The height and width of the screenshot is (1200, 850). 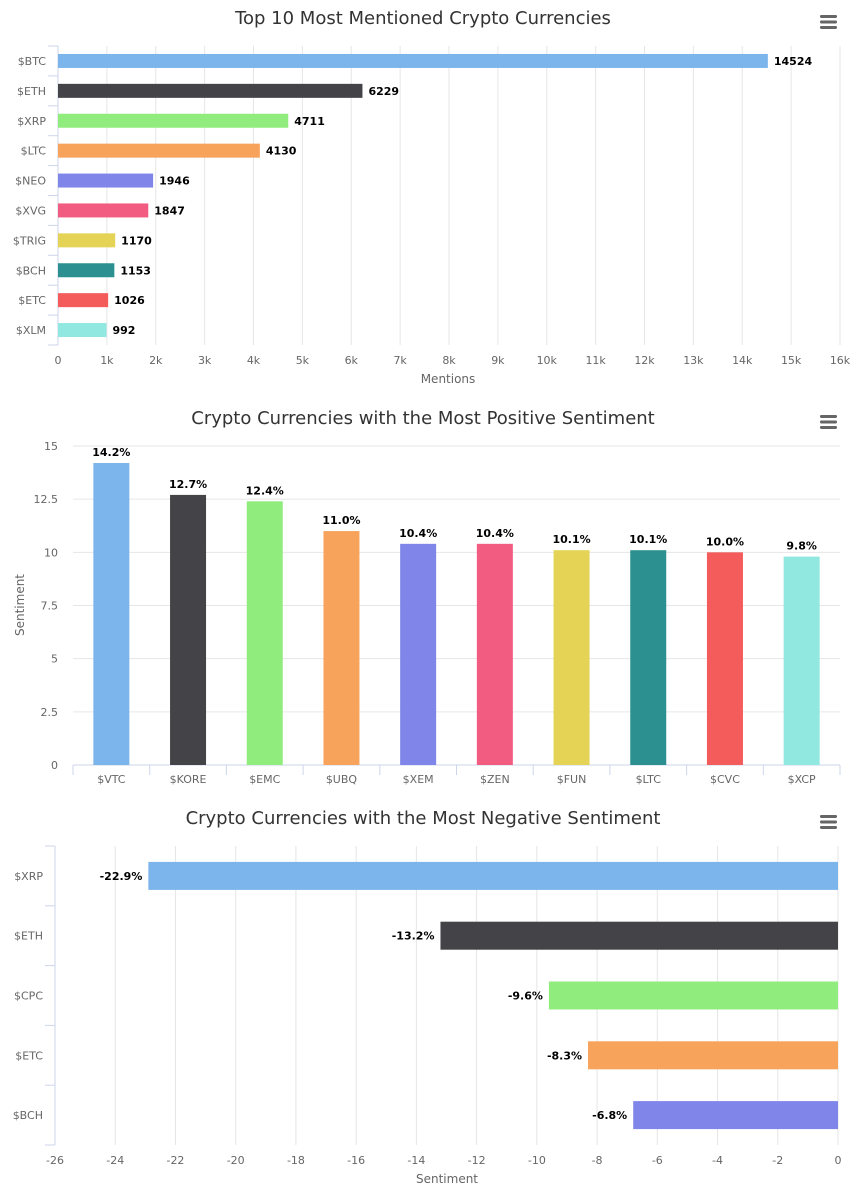 What do you see at coordinates (447, 1179) in the screenshot?
I see `negative-chart-x-axis-title: Sentiment` at bounding box center [447, 1179].